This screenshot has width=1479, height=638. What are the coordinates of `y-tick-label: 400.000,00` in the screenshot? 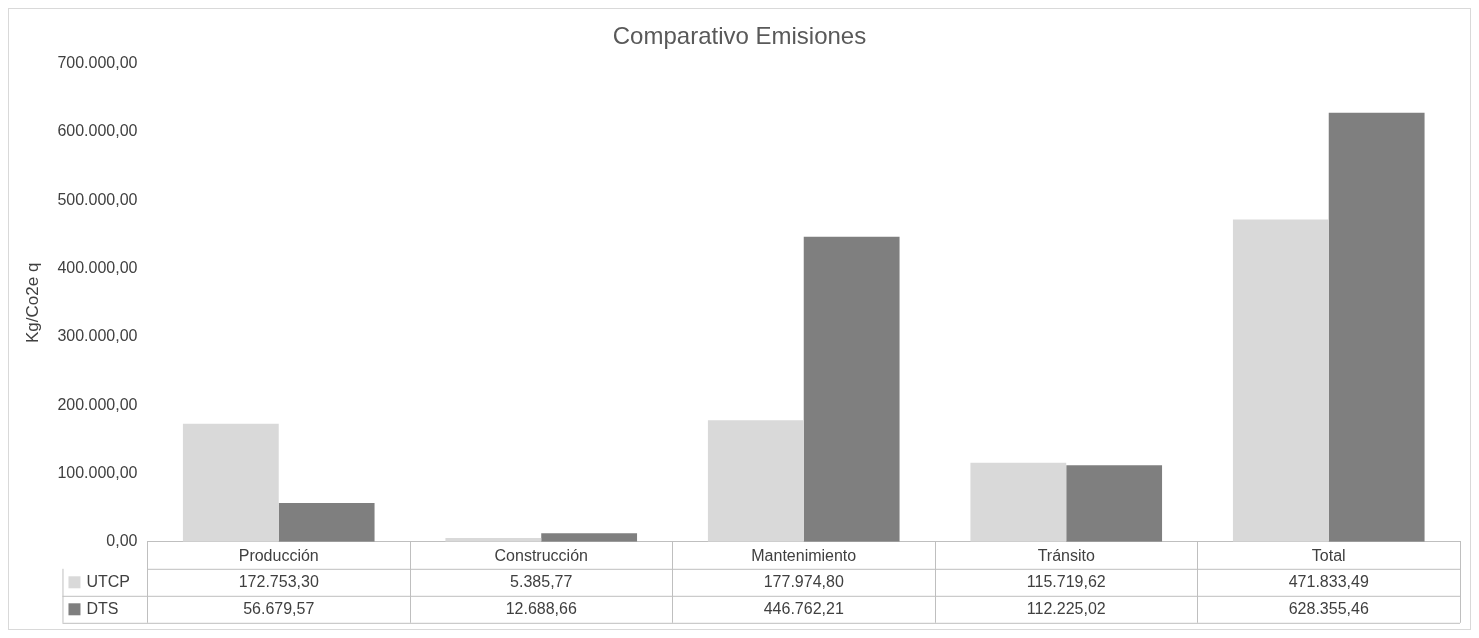 It's located at (97, 268).